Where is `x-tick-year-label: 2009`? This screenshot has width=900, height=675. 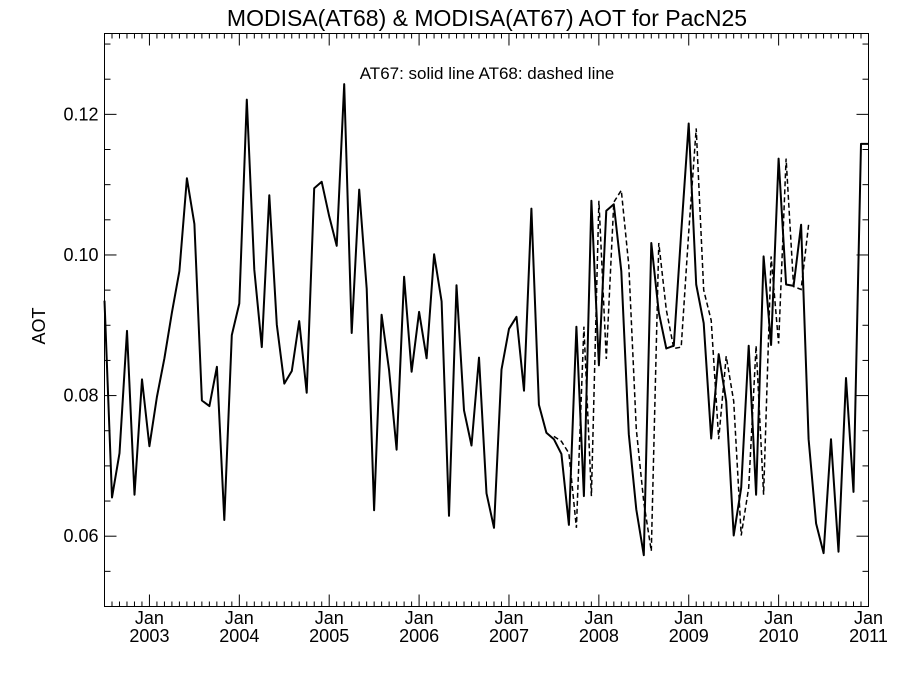
x-tick-year-label: 2009 is located at coordinates (689, 636).